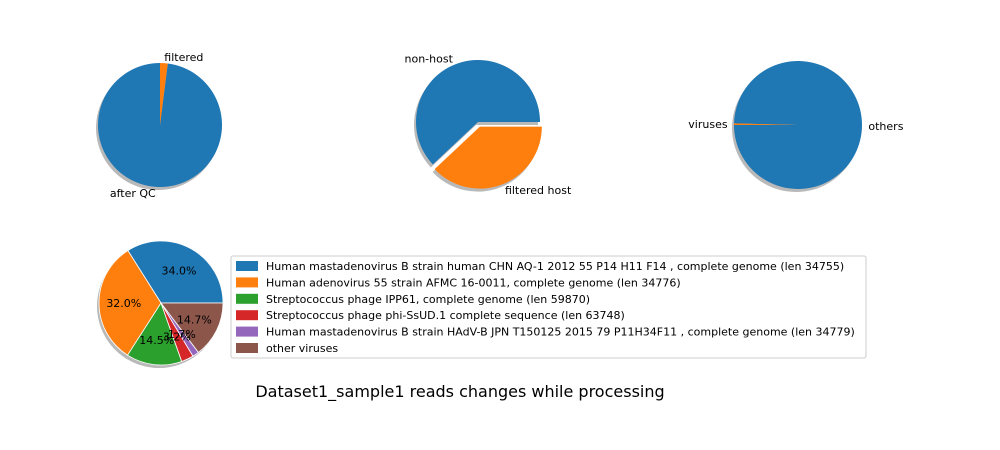 This screenshot has width=1000, height=450. I want to click on slice-label: viruses, so click(708, 124).